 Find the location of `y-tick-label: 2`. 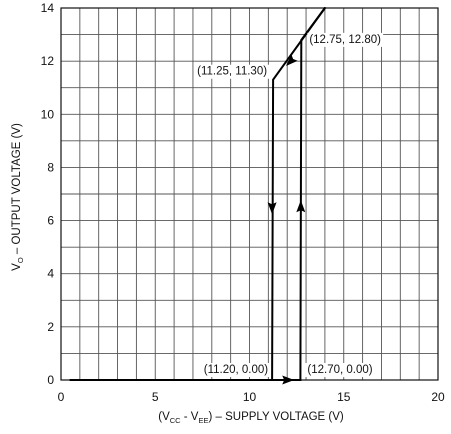

y-tick-label: 2 is located at coordinates (50, 327).